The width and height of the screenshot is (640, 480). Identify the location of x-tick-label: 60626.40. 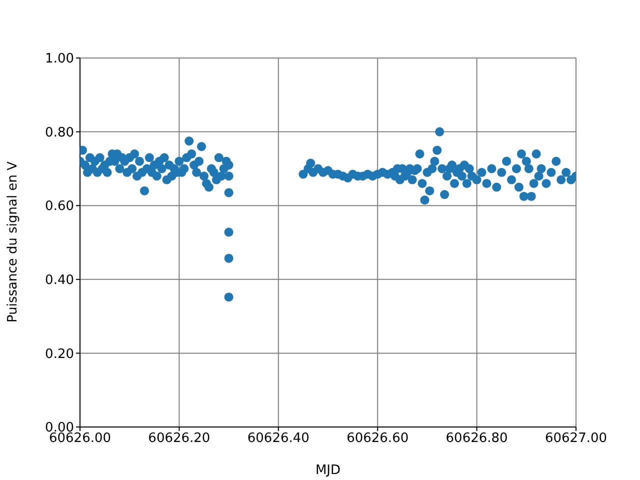
(278, 438).